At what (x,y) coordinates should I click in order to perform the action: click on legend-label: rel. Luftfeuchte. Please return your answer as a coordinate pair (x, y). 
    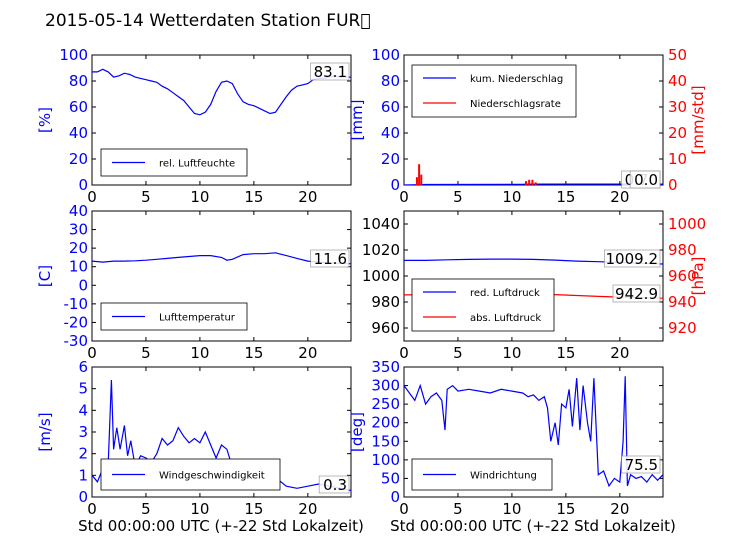
    Looking at the image, I should click on (197, 164).